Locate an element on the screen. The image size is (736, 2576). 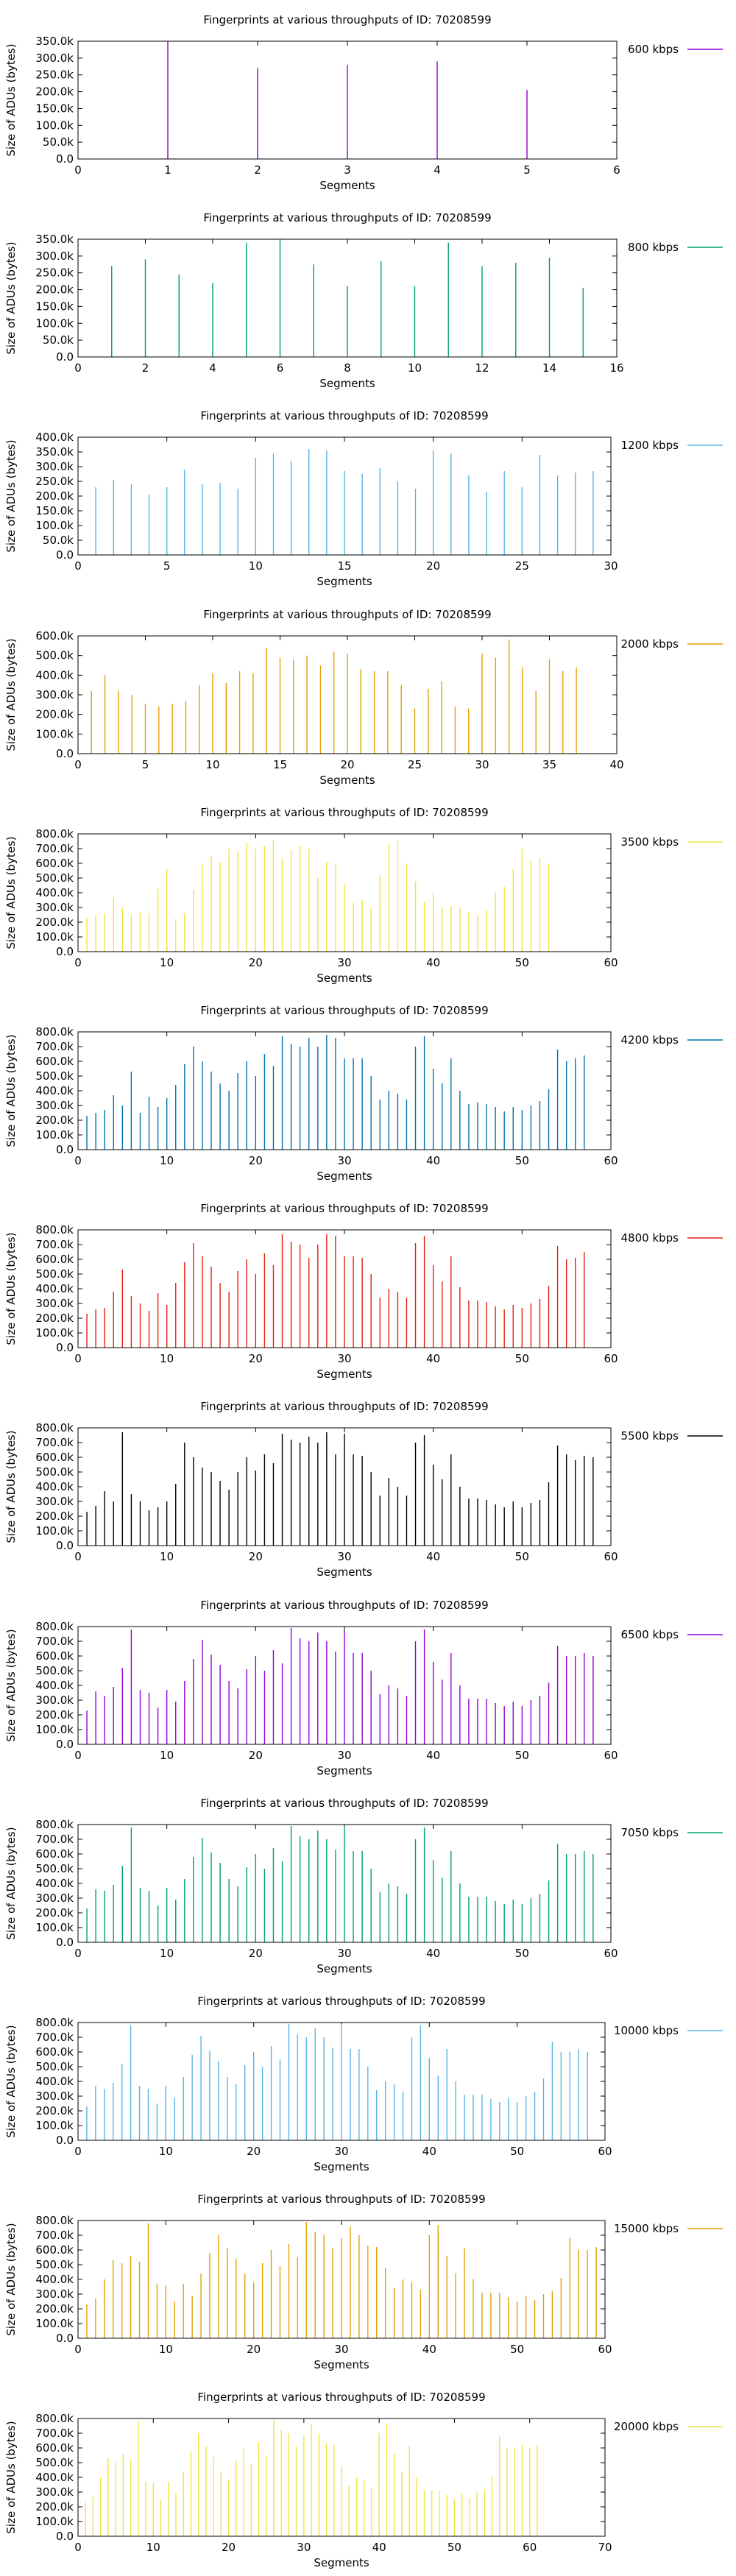
x-tick-label: 30 is located at coordinates (344, 1556).